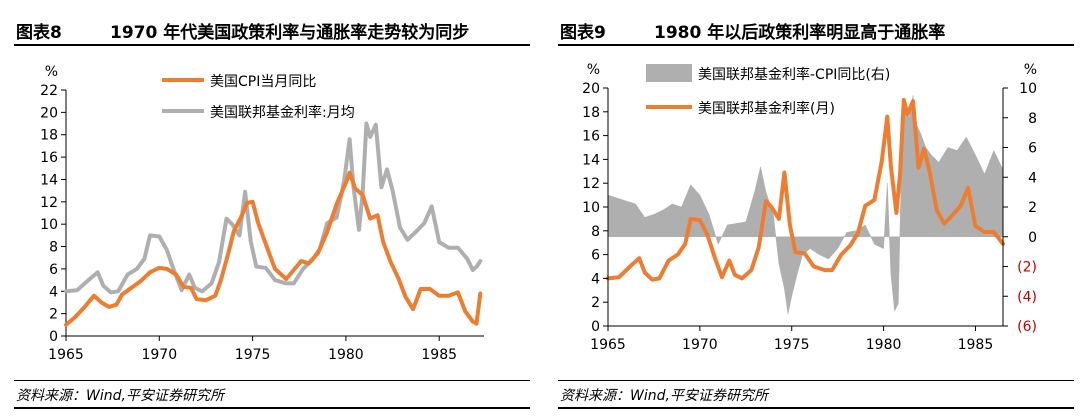 Image resolution: width=1080 pixels, height=418 pixels. What do you see at coordinates (1028, 89) in the screenshot?
I see `right-tick-label: 10` at bounding box center [1028, 89].